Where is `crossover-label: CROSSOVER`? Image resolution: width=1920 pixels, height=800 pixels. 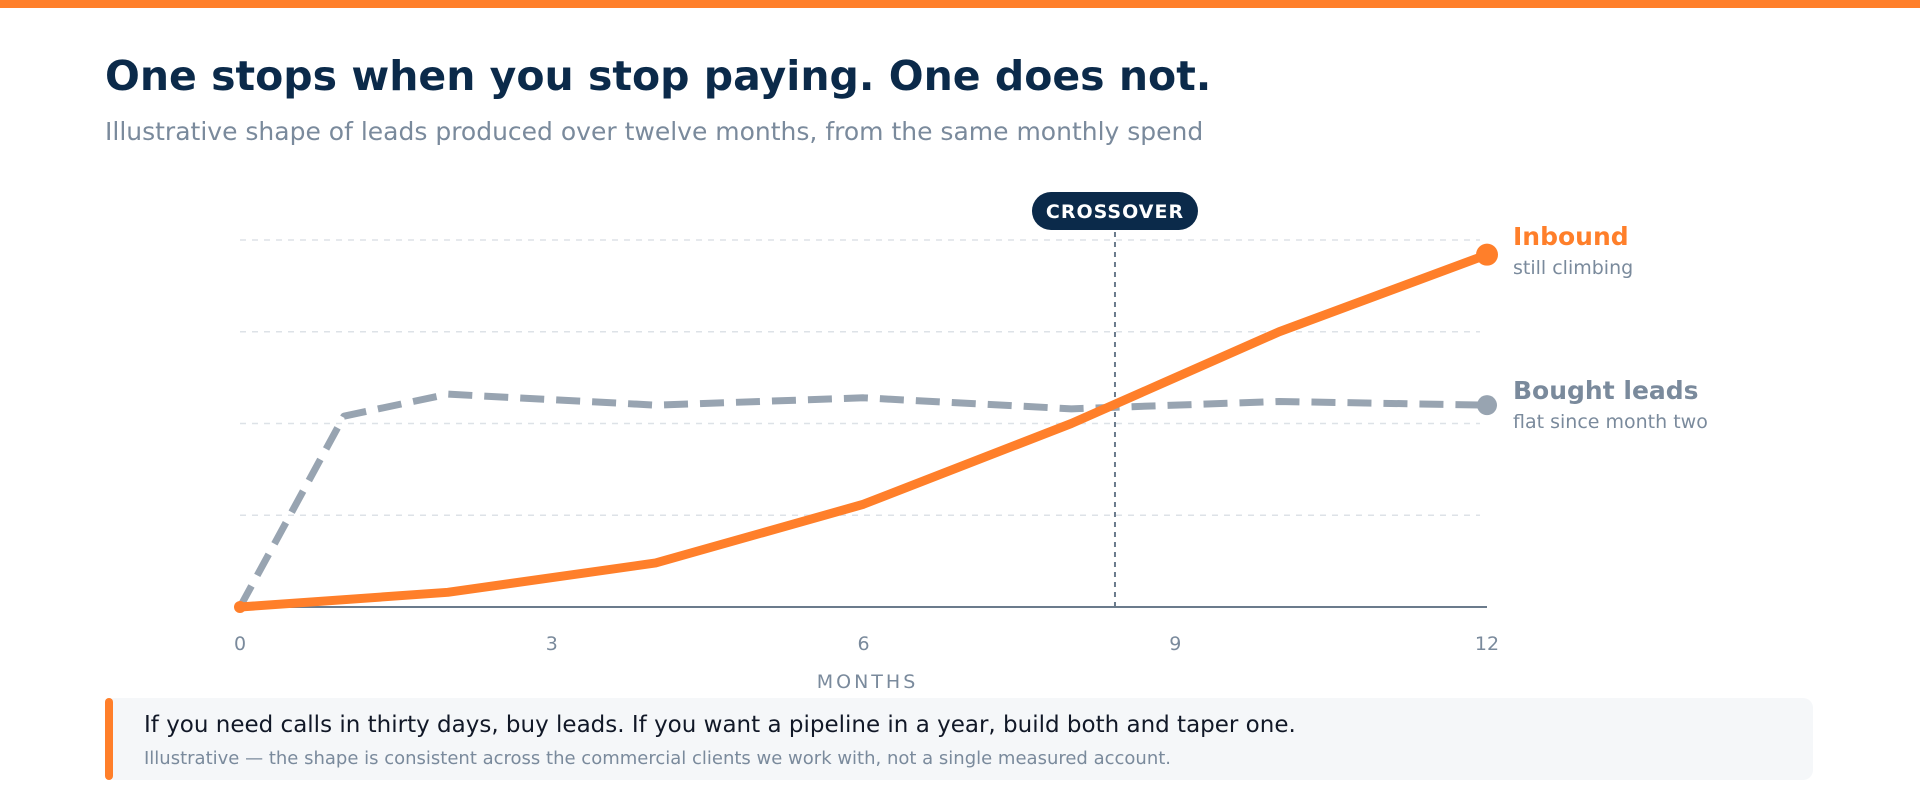
crossover-label: CROSSOVER is located at coordinates (1115, 212).